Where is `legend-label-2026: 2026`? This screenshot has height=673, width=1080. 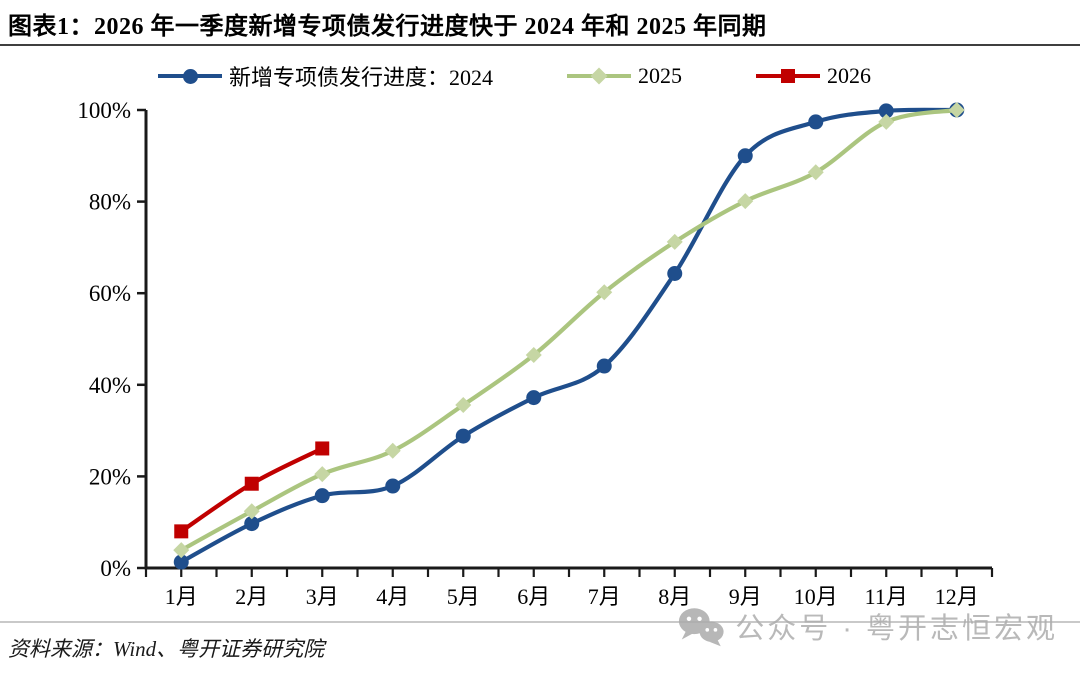 legend-label-2026: 2026 is located at coordinates (849, 75).